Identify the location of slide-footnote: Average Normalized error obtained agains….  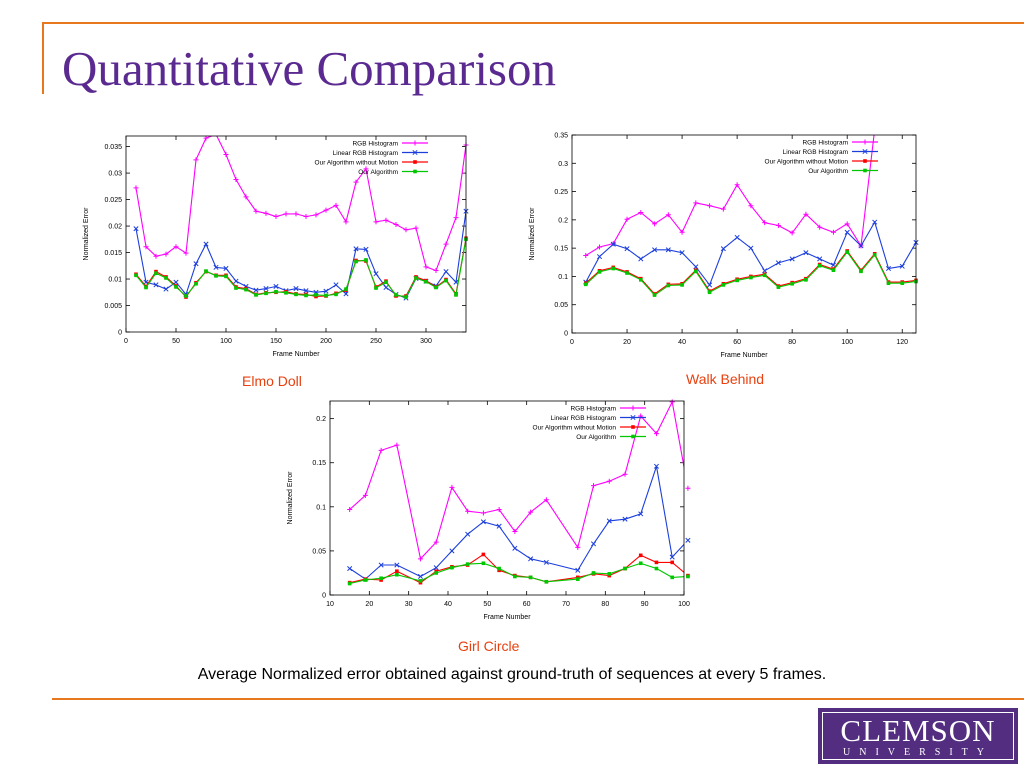
(512, 674).